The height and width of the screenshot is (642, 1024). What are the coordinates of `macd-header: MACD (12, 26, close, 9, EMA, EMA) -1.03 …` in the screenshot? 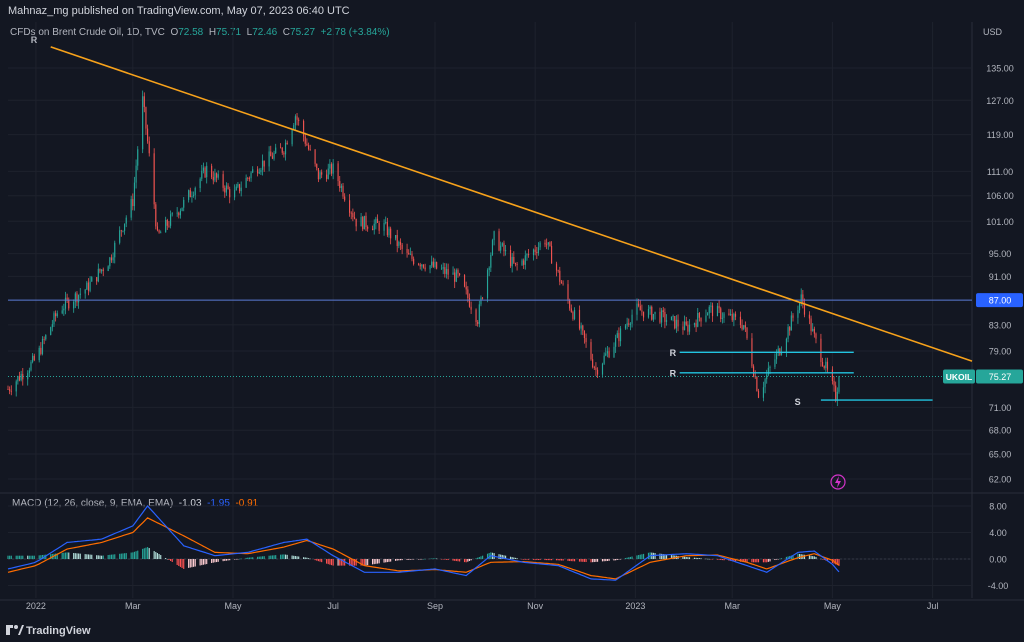 It's located at (135, 503).